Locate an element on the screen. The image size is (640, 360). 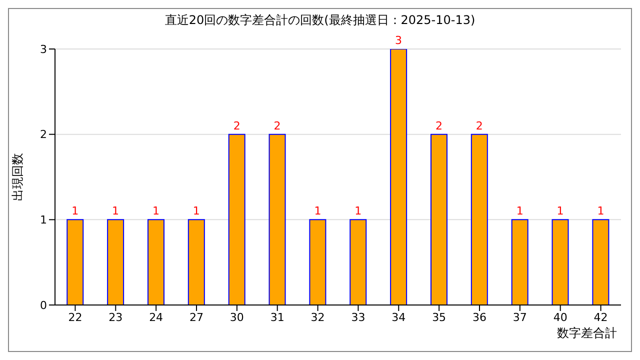
data-label: 3 is located at coordinates (398, 40).